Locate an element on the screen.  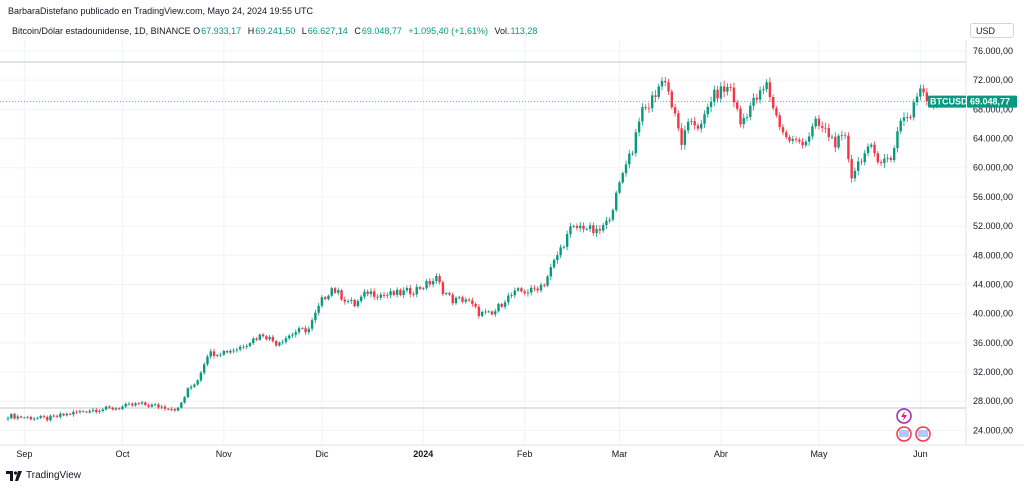
y-tick-label: 40.000,00 is located at coordinates (993, 314).